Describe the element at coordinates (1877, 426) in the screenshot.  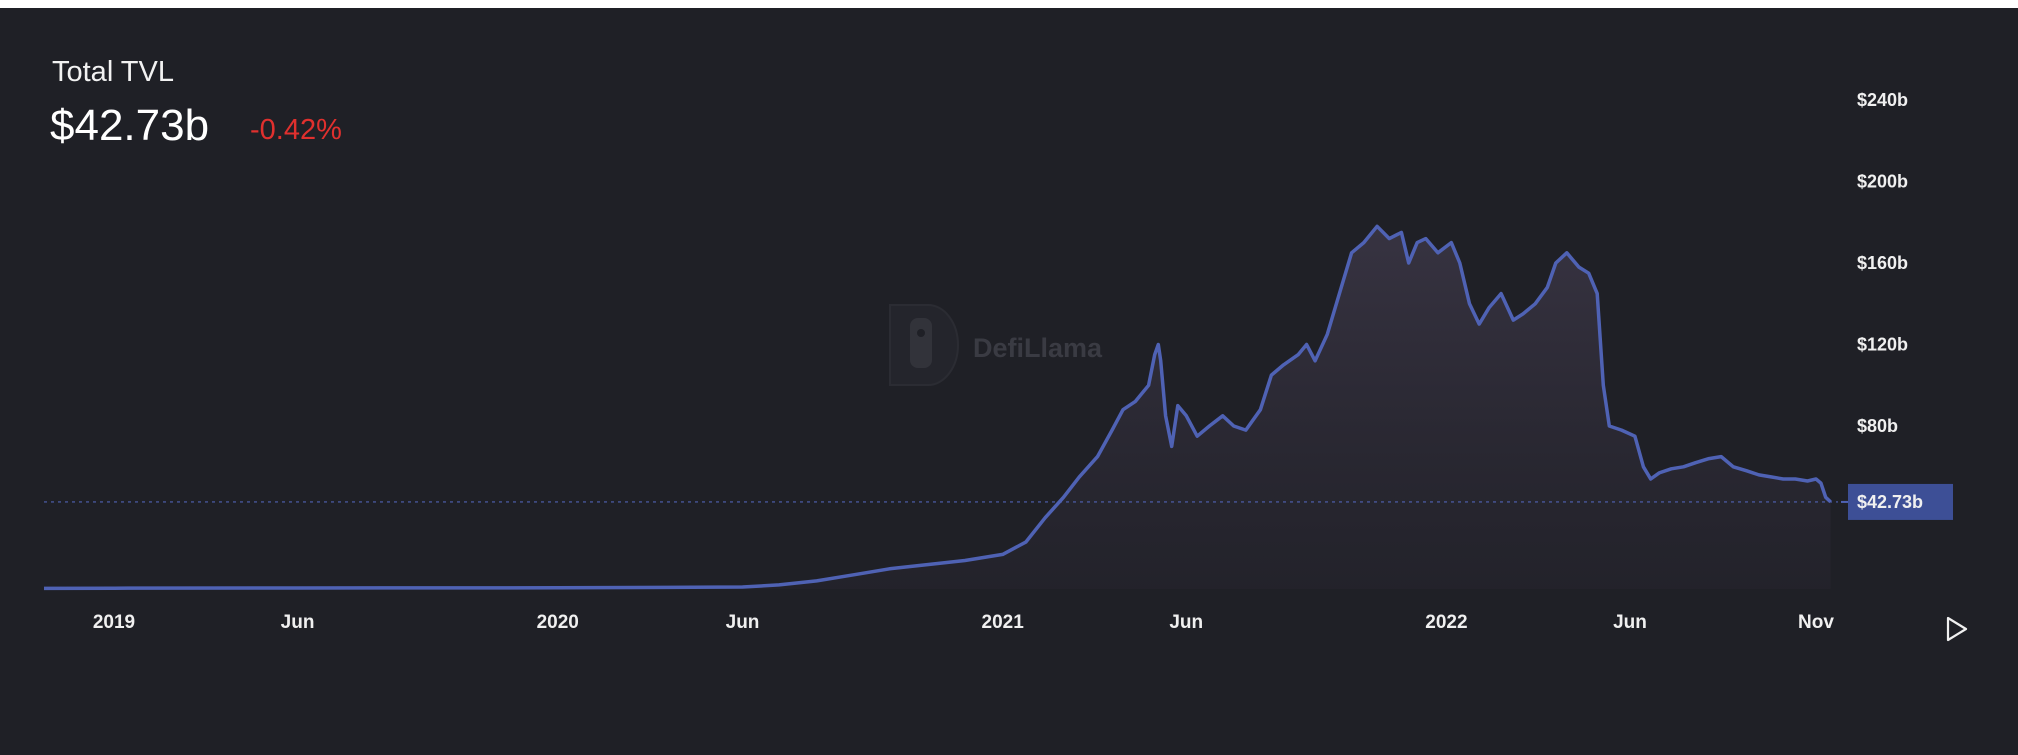
I see `y-tick-label: $80b` at that location.